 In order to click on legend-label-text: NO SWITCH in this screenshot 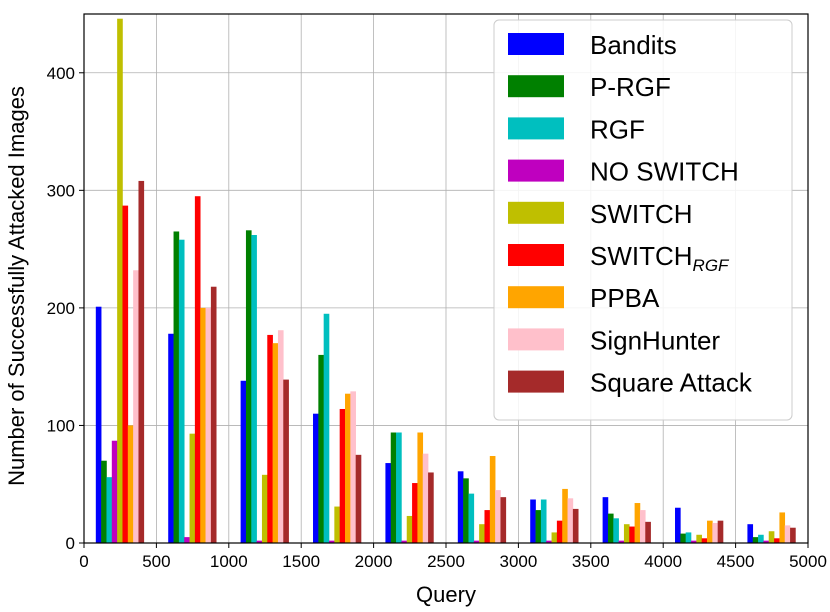, I will do `click(664, 172)`.